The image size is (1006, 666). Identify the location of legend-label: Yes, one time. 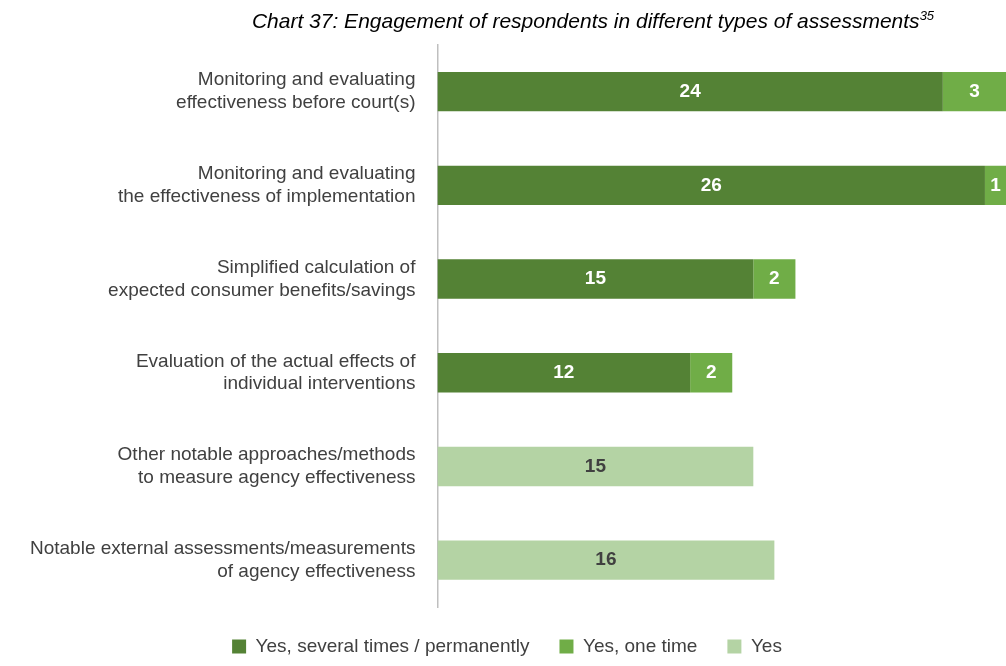
(640, 645).